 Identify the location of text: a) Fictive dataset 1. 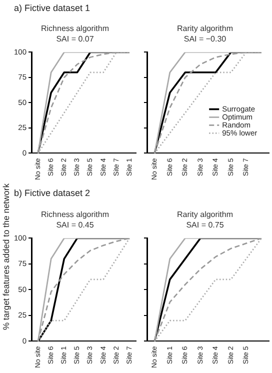
(52, 8).